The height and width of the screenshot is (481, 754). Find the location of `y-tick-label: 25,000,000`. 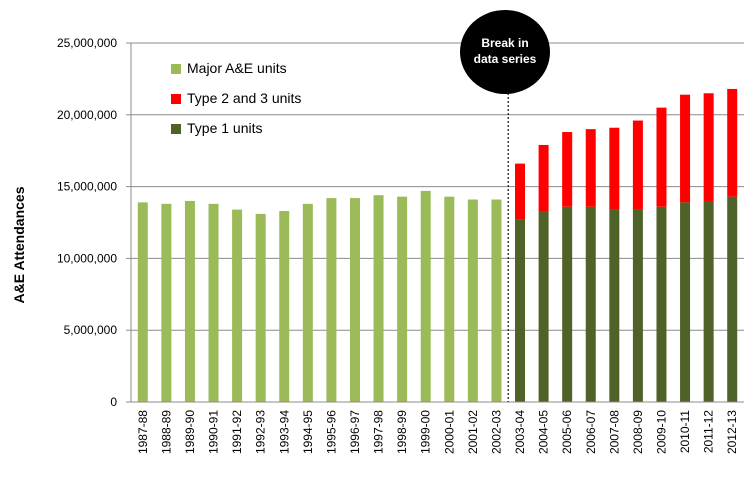

y-tick-label: 25,000,000 is located at coordinates (87, 43).